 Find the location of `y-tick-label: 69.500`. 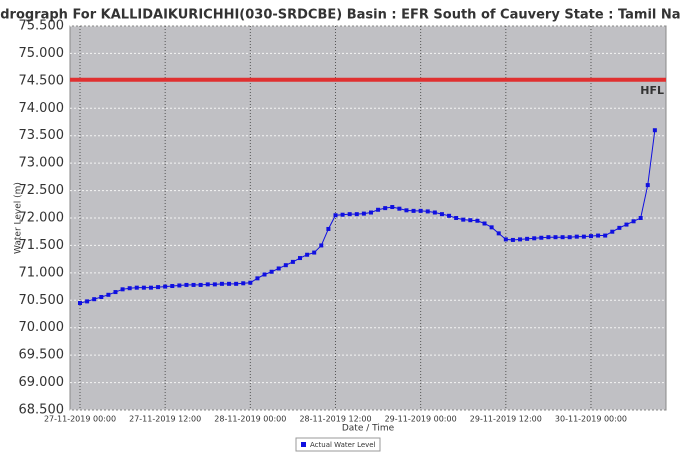

y-tick-label: 69.500 is located at coordinates (42, 355).